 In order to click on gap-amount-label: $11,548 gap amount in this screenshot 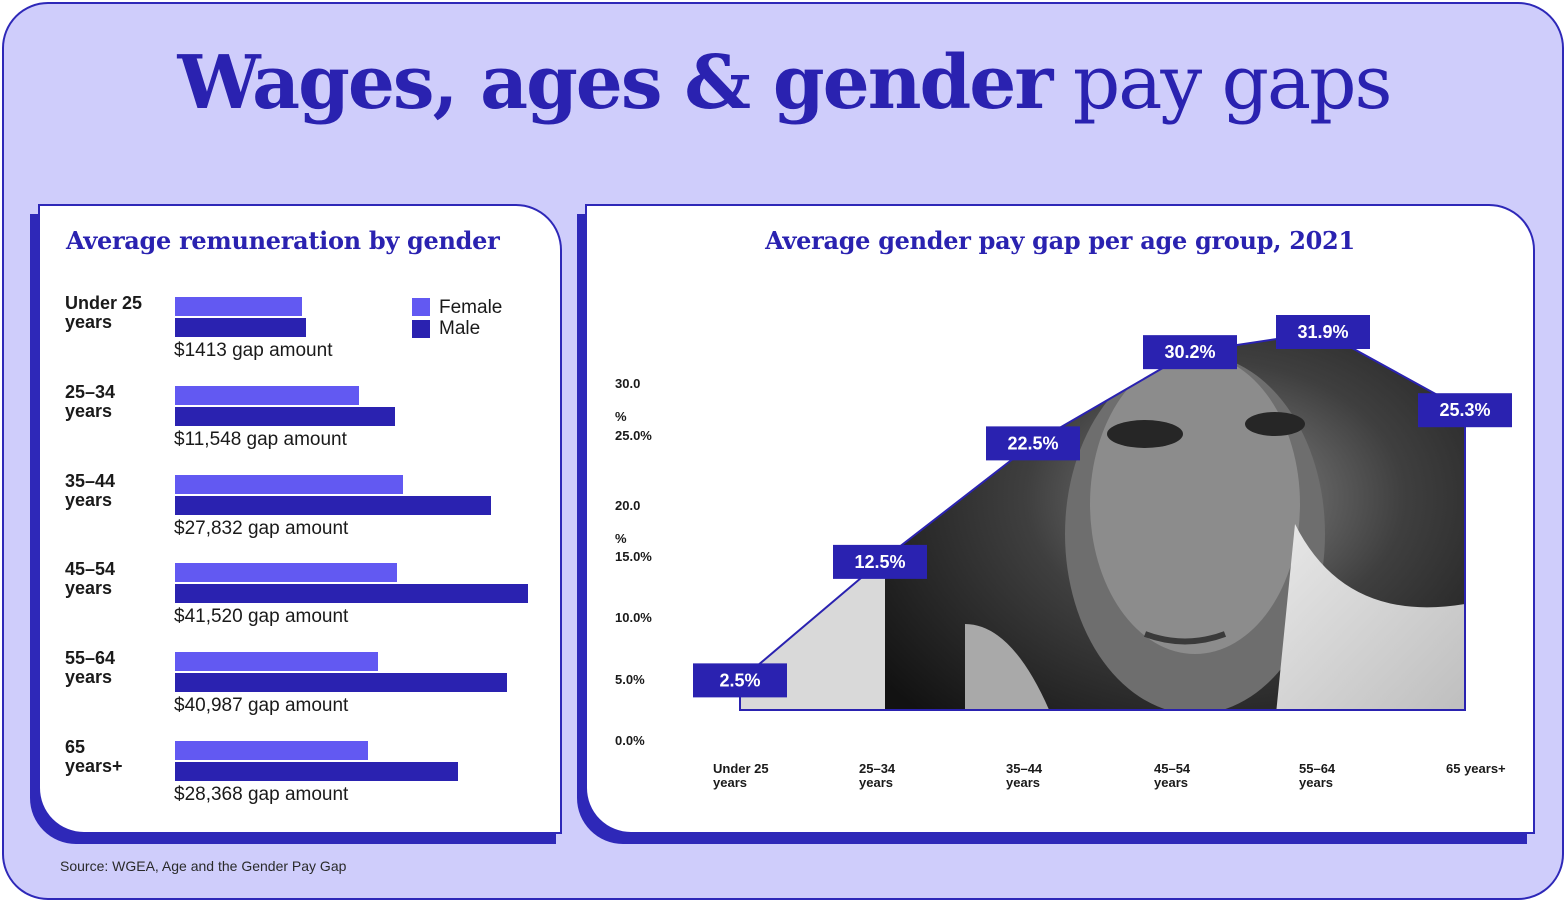, I will do `click(260, 439)`.